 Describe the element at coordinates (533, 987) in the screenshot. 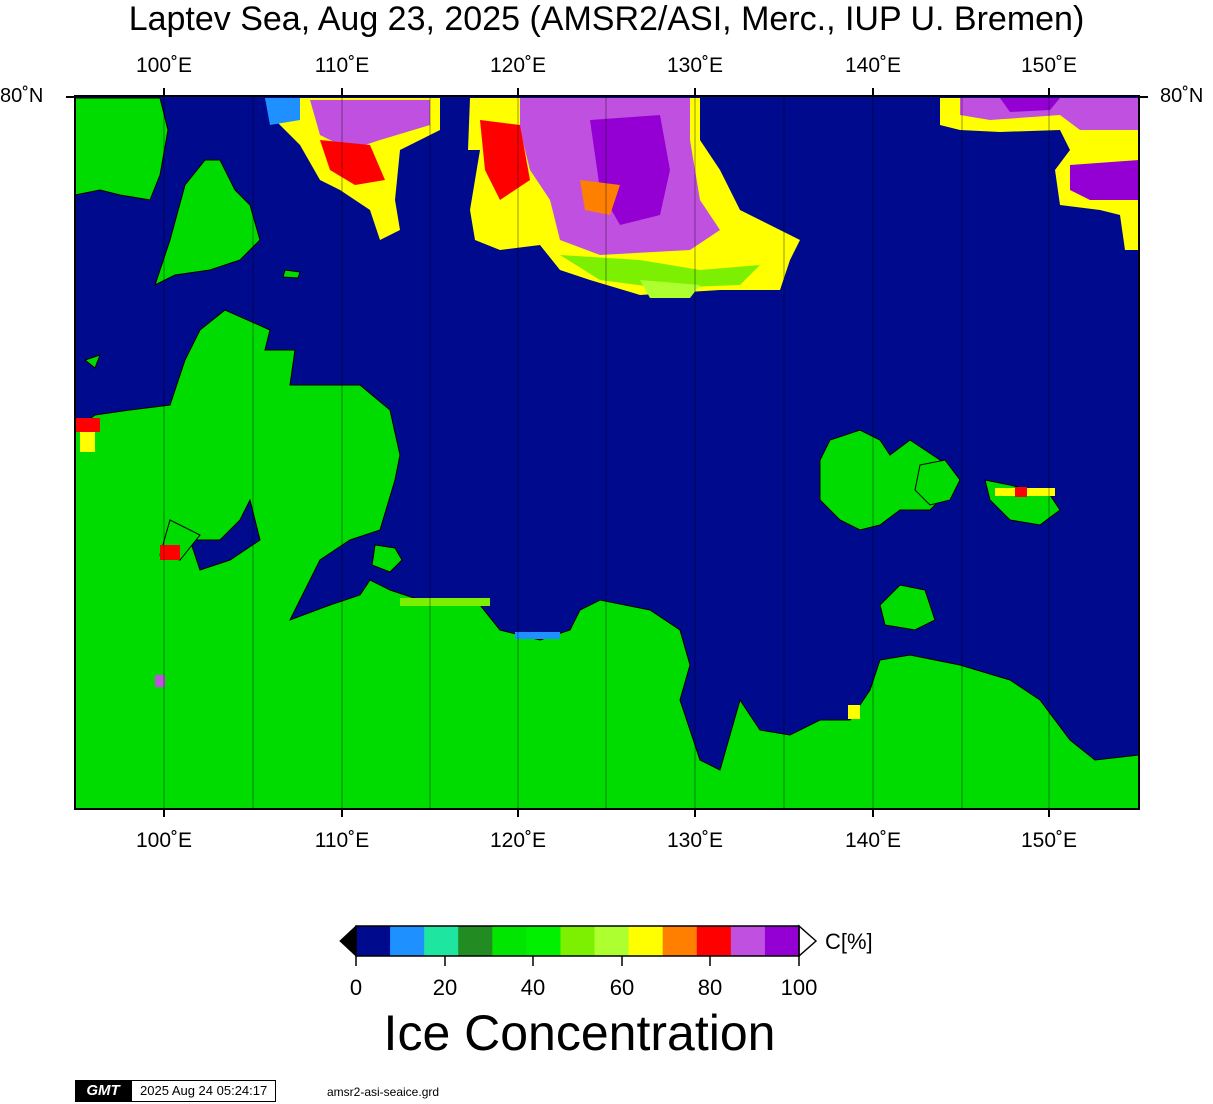

I see `colorbar-tick-40: 40` at that location.